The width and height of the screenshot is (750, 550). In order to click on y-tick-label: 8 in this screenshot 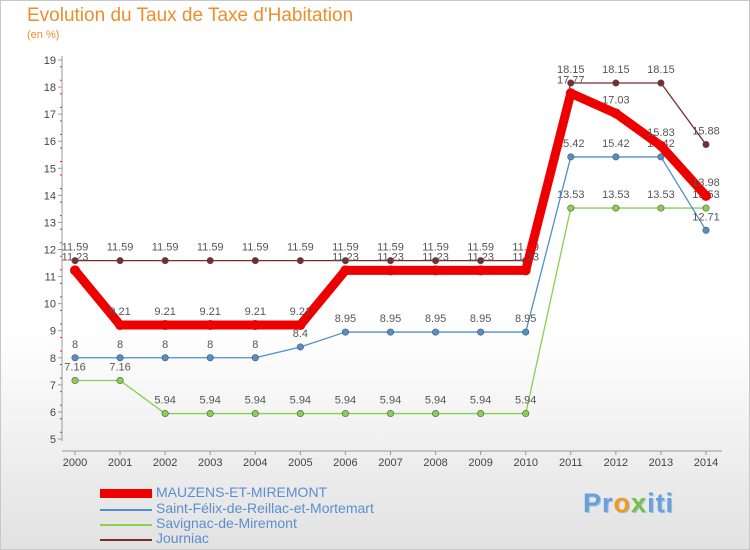, I will do `click(53, 359)`.